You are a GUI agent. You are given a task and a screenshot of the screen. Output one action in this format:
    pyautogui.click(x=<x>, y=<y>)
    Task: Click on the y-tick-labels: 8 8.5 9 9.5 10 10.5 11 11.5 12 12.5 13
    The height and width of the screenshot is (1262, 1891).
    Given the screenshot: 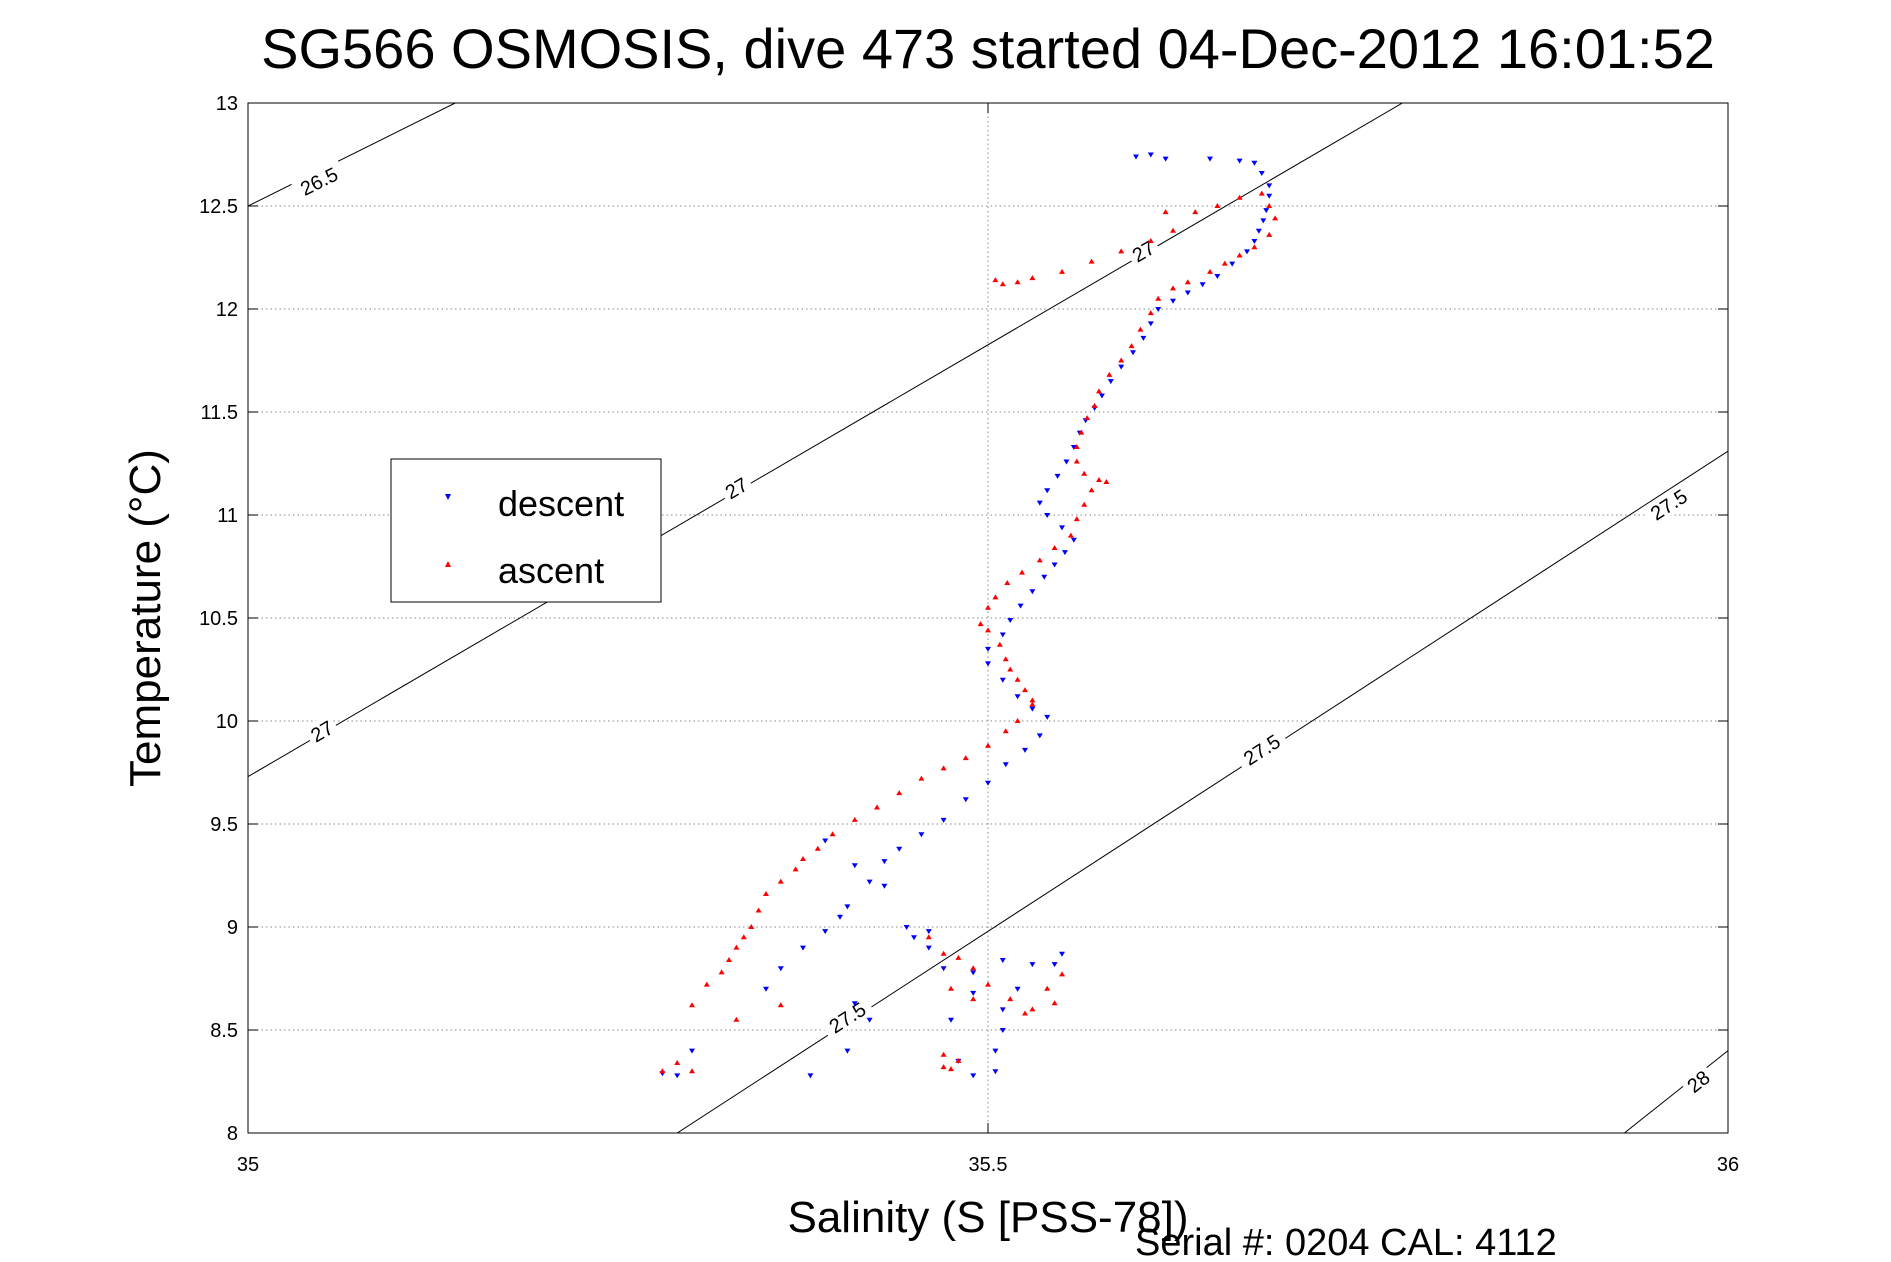 What is the action you would take?
    pyautogui.click(x=218, y=619)
    